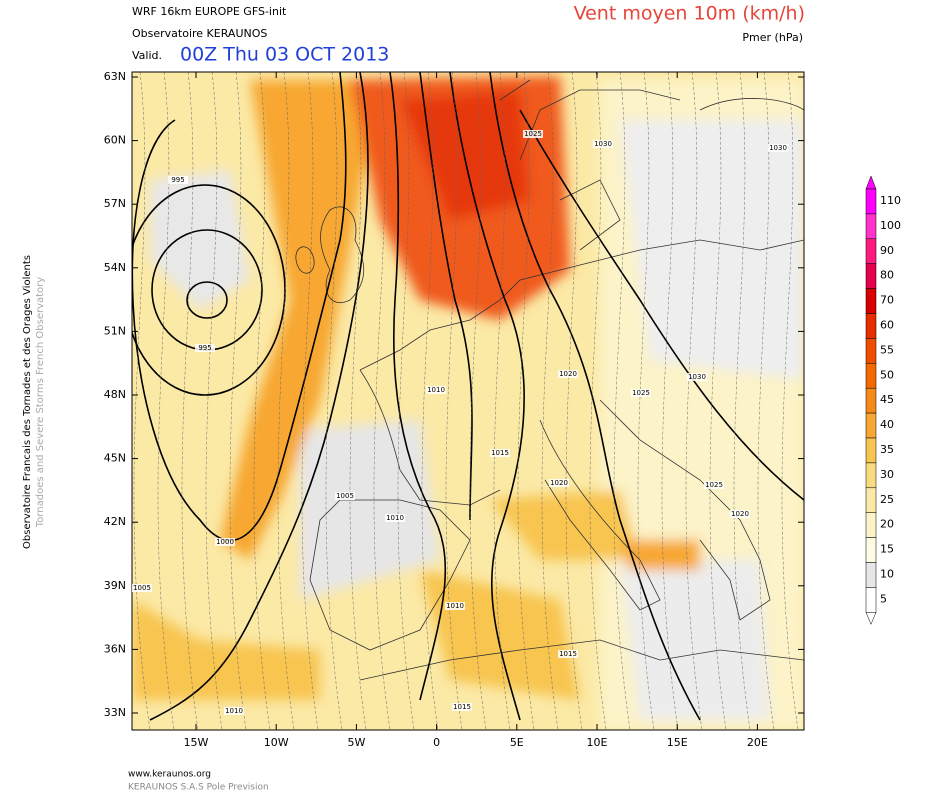  What do you see at coordinates (115, 648) in the screenshot?
I see `lat-tick-label: 36N` at bounding box center [115, 648].